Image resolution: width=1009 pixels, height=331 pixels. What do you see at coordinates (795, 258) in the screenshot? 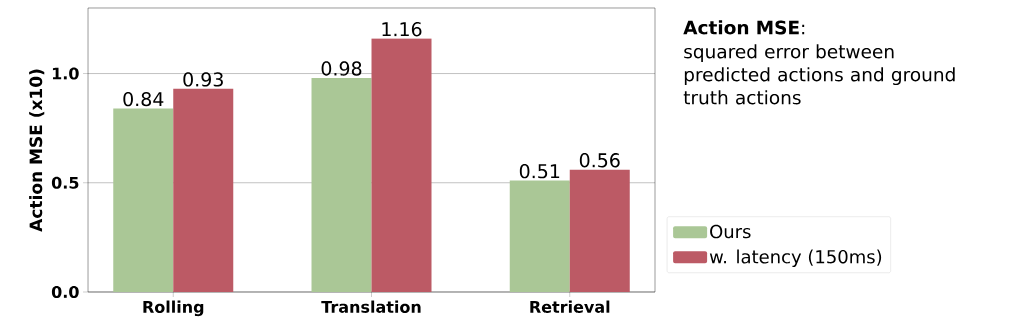
I see `legend-label: w. latency (150ms)` at bounding box center [795, 258].